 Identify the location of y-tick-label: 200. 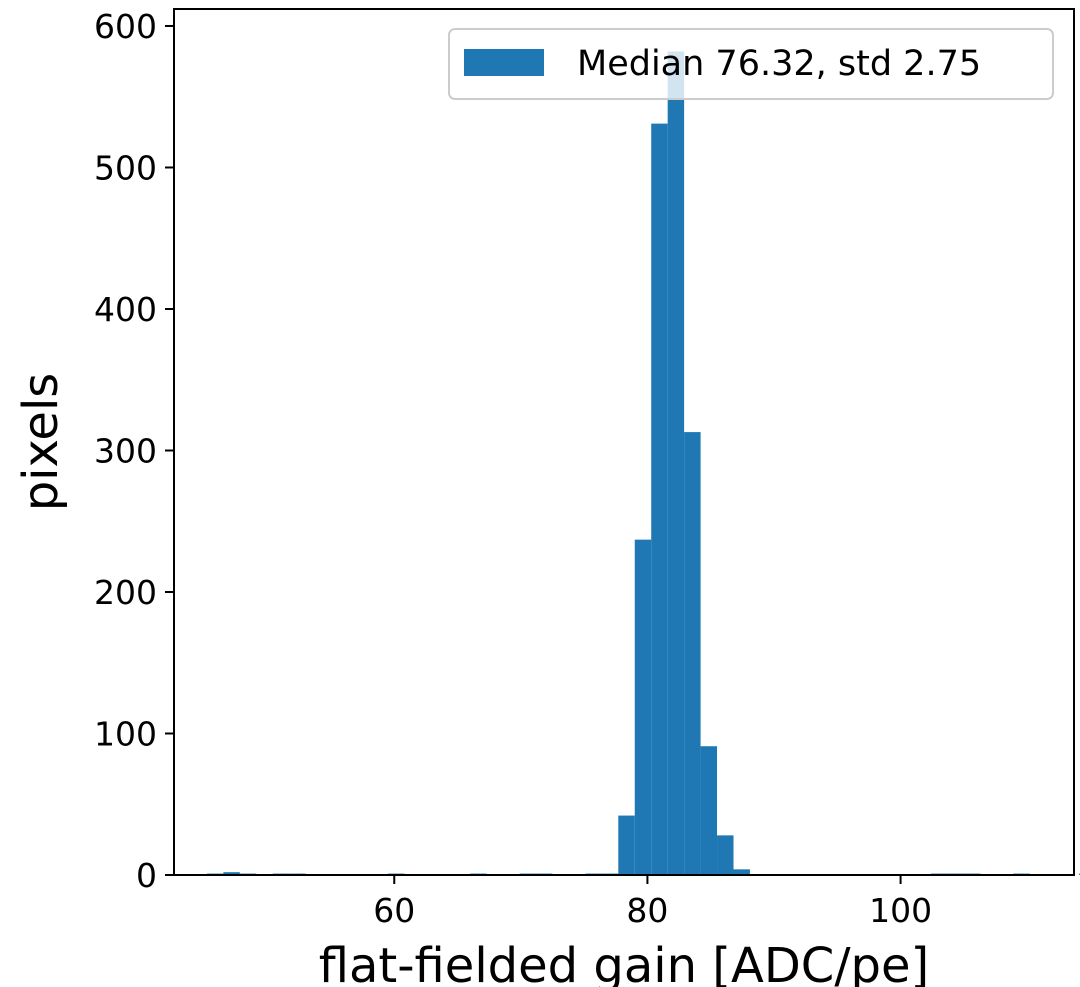
(125, 592).